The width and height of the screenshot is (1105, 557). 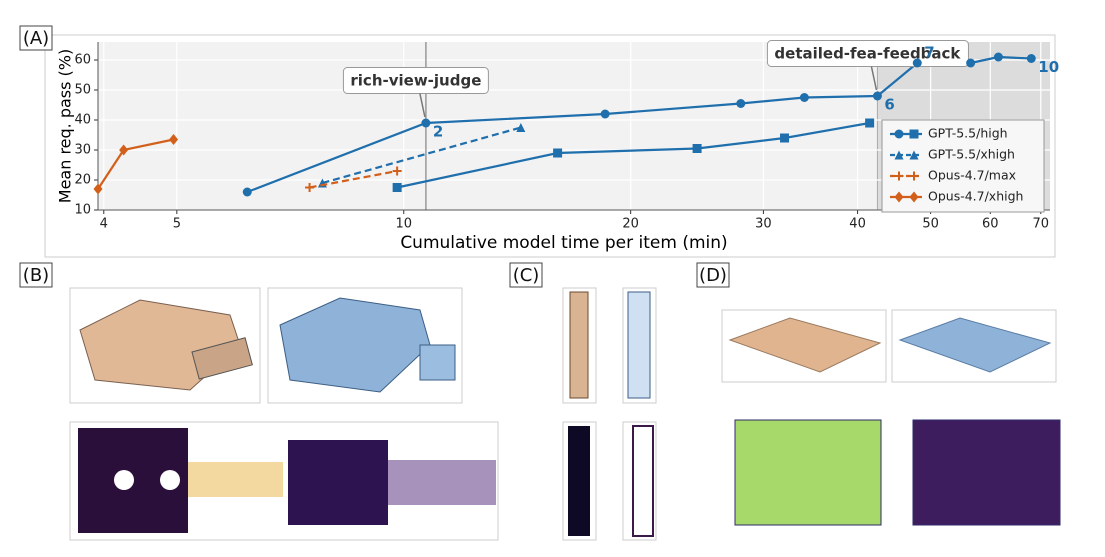 What do you see at coordinates (65, 126) in the screenshot?
I see `y-axis-label: Mean req. pass (%)` at bounding box center [65, 126].